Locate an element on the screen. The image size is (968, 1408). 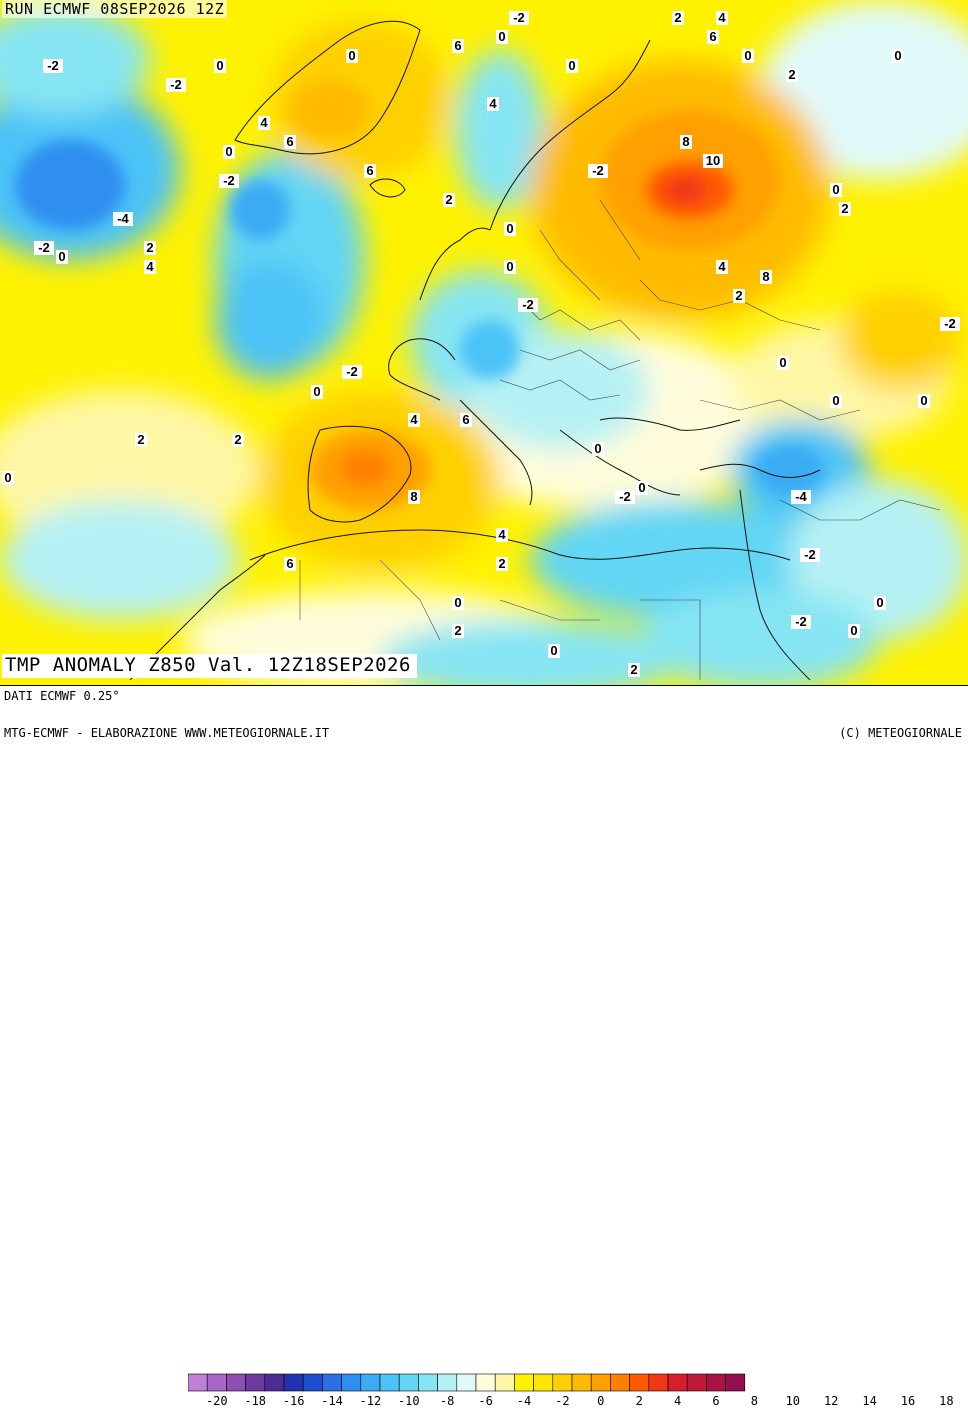
copyright-text: (C) METEOGIORNALE is located at coordinates (900, 733).